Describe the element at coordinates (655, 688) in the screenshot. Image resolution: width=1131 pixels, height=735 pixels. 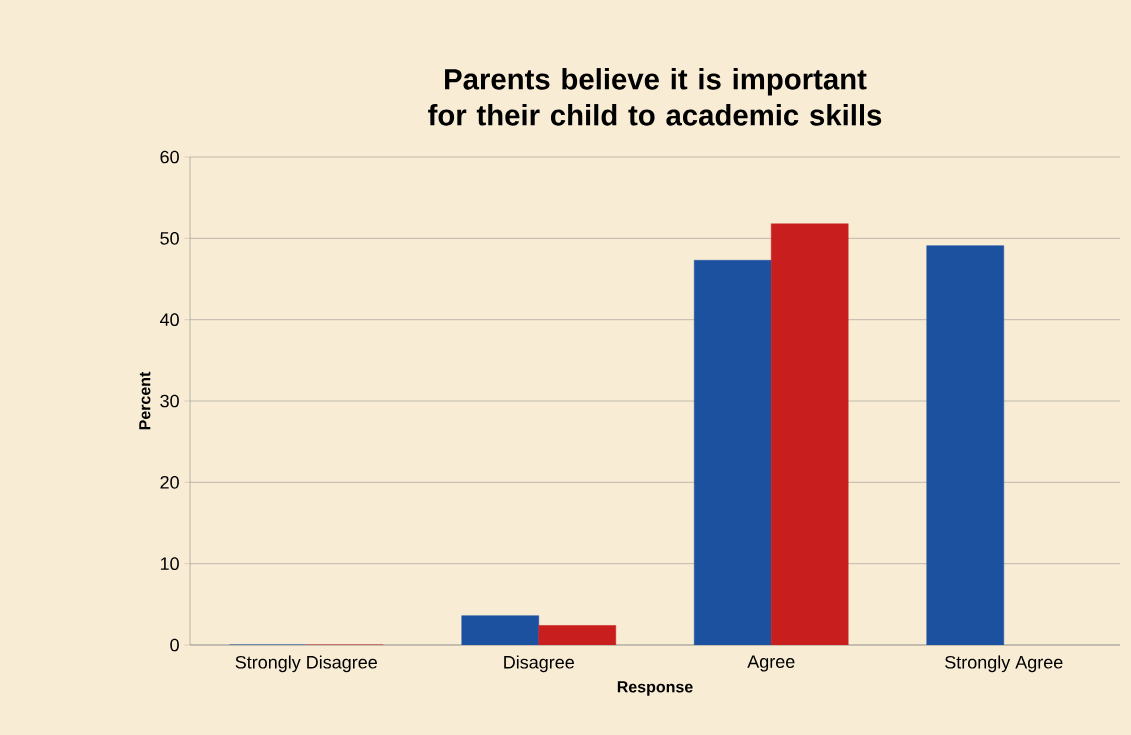
I see `x-axis-title: Response` at that location.